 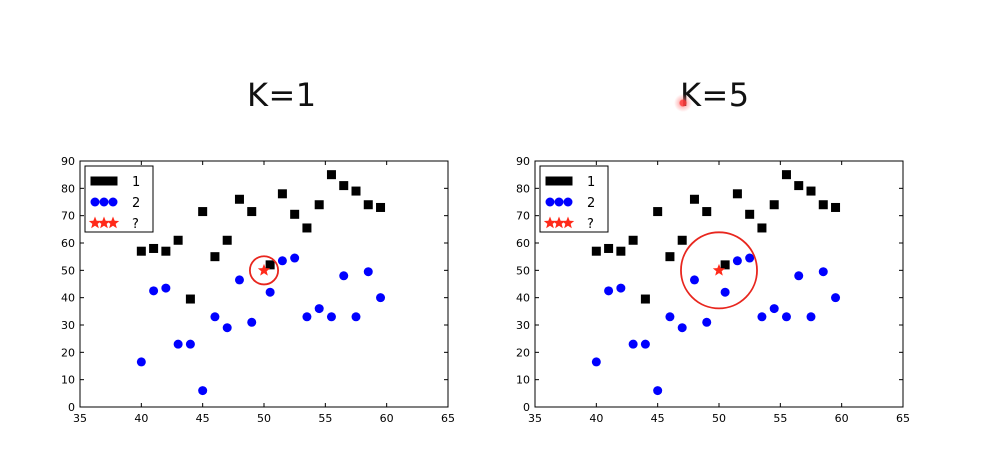 What do you see at coordinates (71, 407) in the screenshot?
I see `y-tick-label: 0` at bounding box center [71, 407].